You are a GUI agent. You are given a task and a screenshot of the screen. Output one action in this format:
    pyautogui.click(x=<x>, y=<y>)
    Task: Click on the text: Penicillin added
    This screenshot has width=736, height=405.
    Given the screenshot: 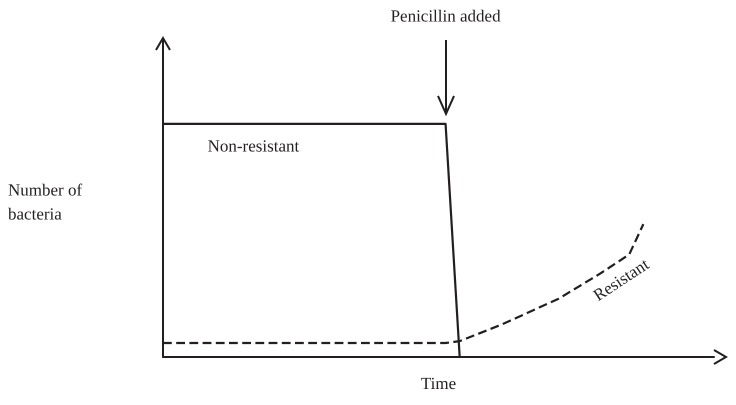 What is the action you would take?
    pyautogui.click(x=446, y=16)
    